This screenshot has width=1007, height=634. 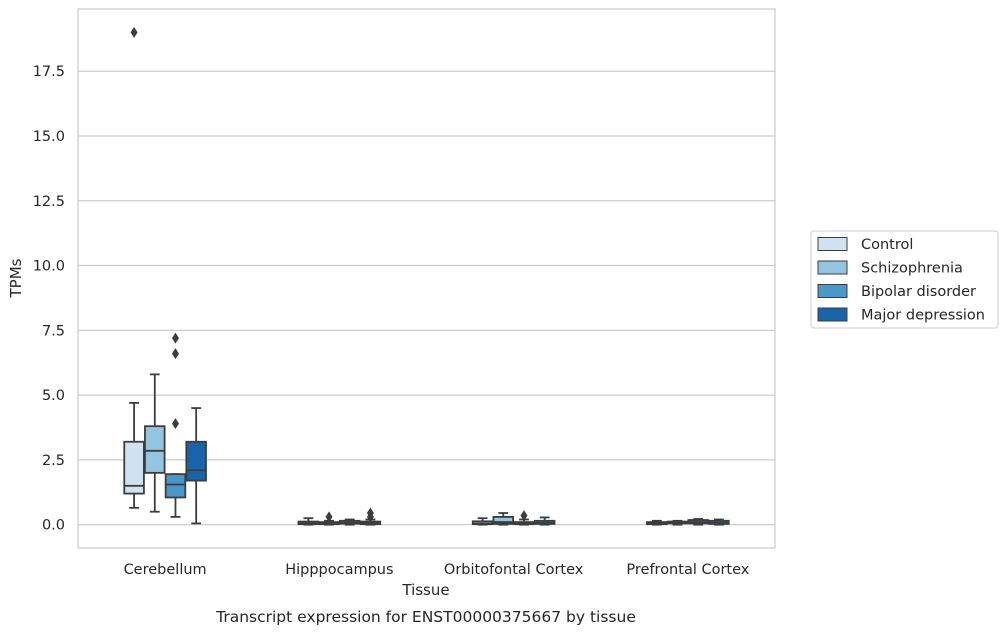 I want to click on legend-frame, so click(x=904, y=279).